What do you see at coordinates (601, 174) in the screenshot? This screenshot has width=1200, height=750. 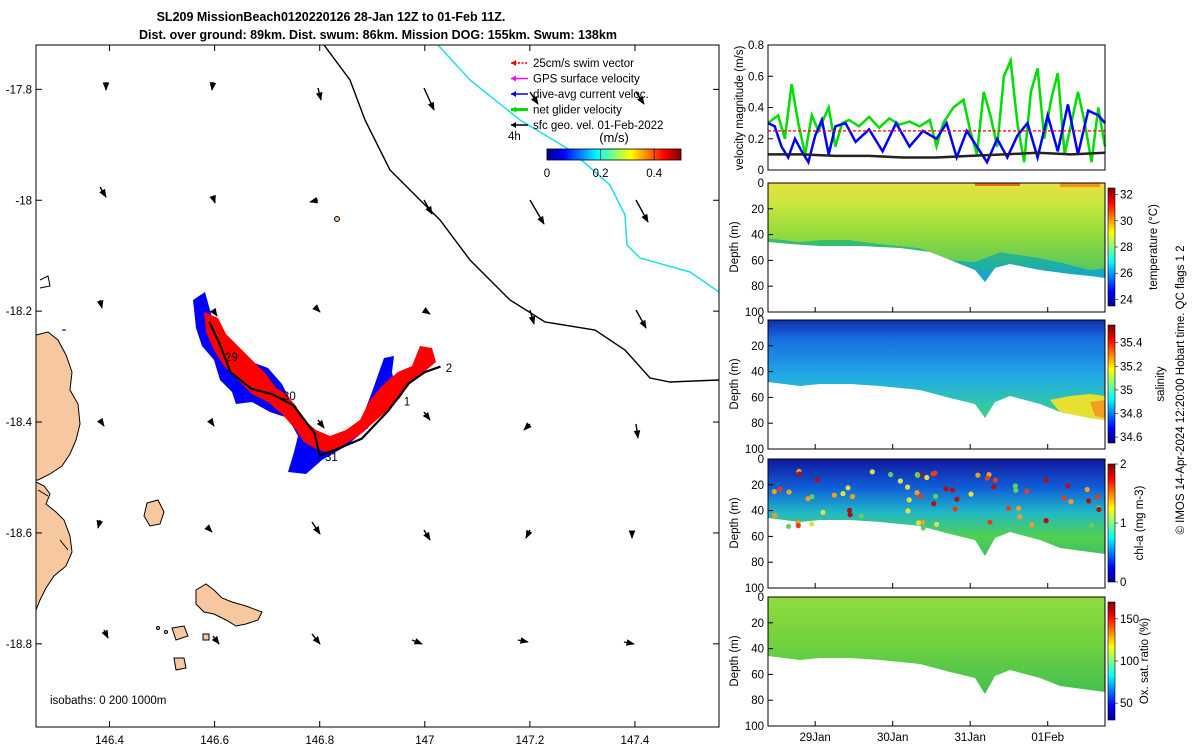 I see `colorbar-tick-label: 0.2` at bounding box center [601, 174].